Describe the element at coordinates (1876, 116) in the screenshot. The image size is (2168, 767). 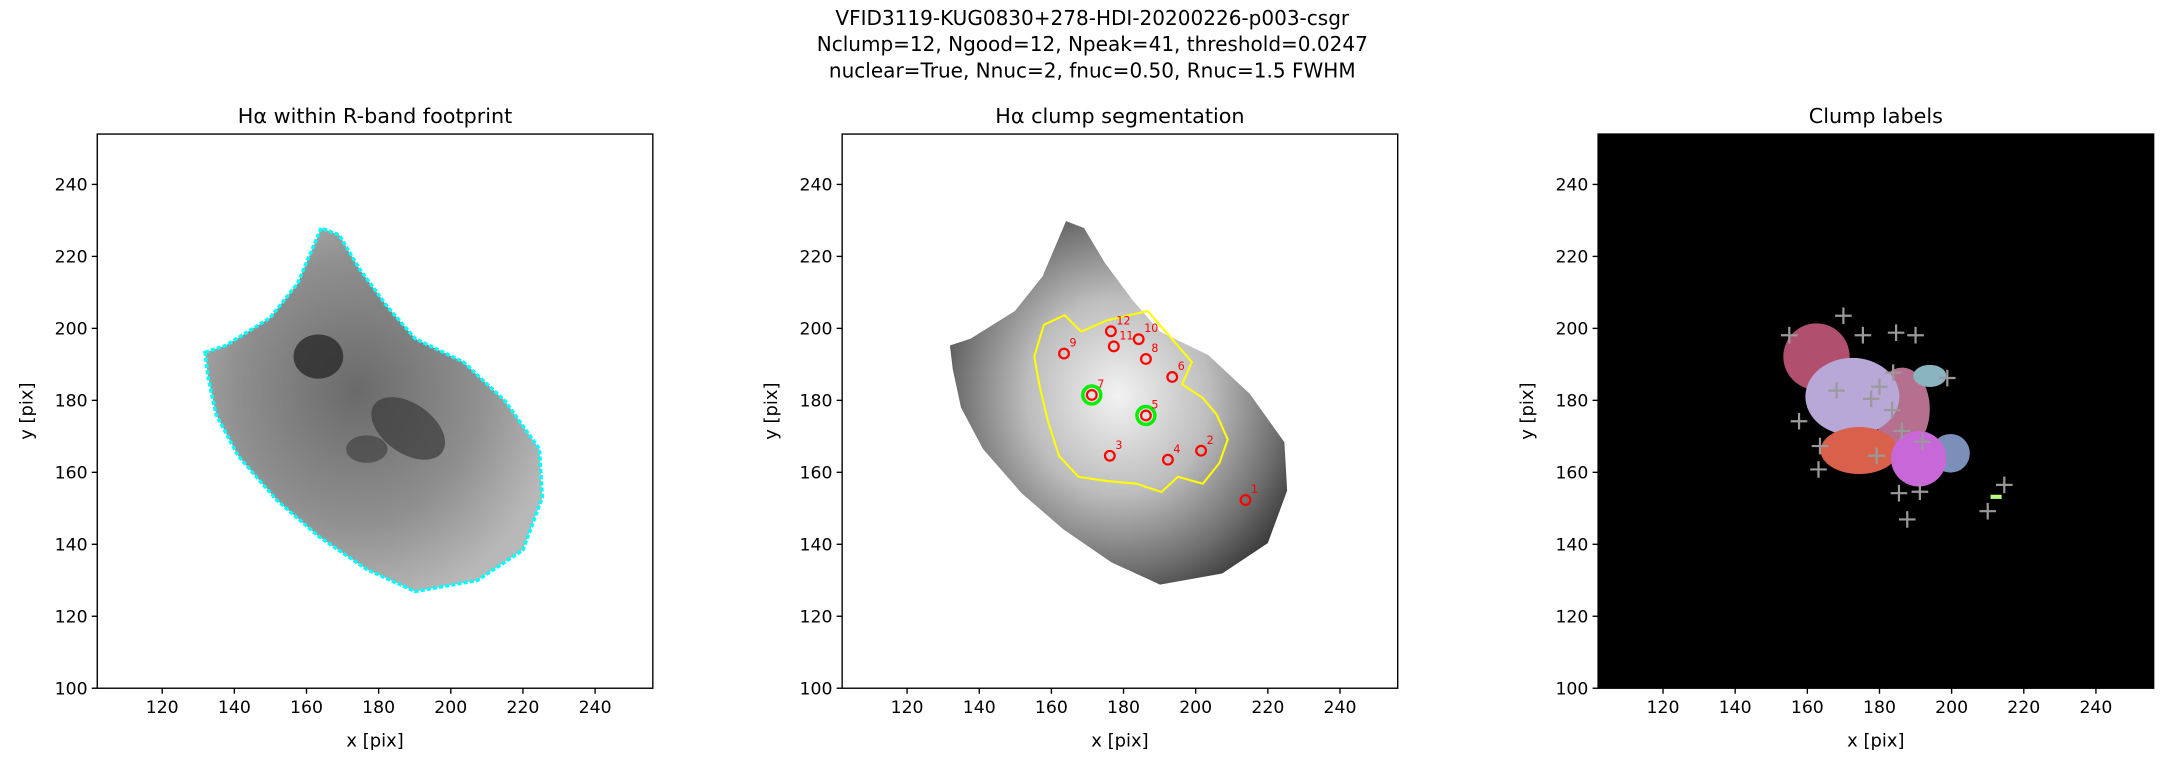
I see `axes-title: Clump labels` at that location.